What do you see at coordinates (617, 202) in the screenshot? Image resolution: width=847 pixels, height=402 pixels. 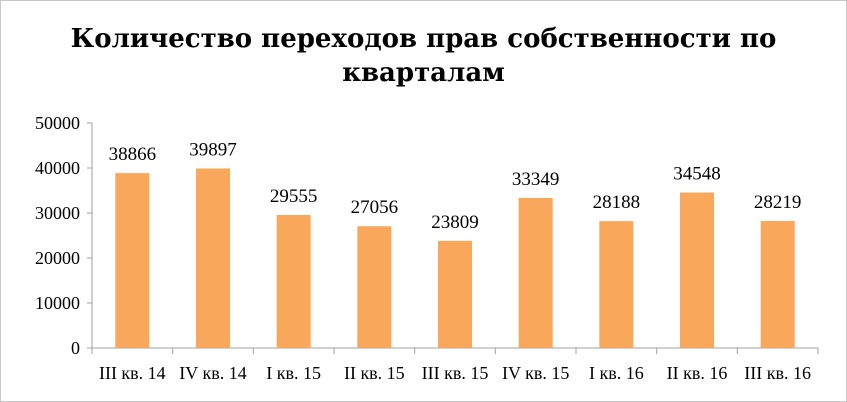 I see `data-label: 28188` at bounding box center [617, 202].